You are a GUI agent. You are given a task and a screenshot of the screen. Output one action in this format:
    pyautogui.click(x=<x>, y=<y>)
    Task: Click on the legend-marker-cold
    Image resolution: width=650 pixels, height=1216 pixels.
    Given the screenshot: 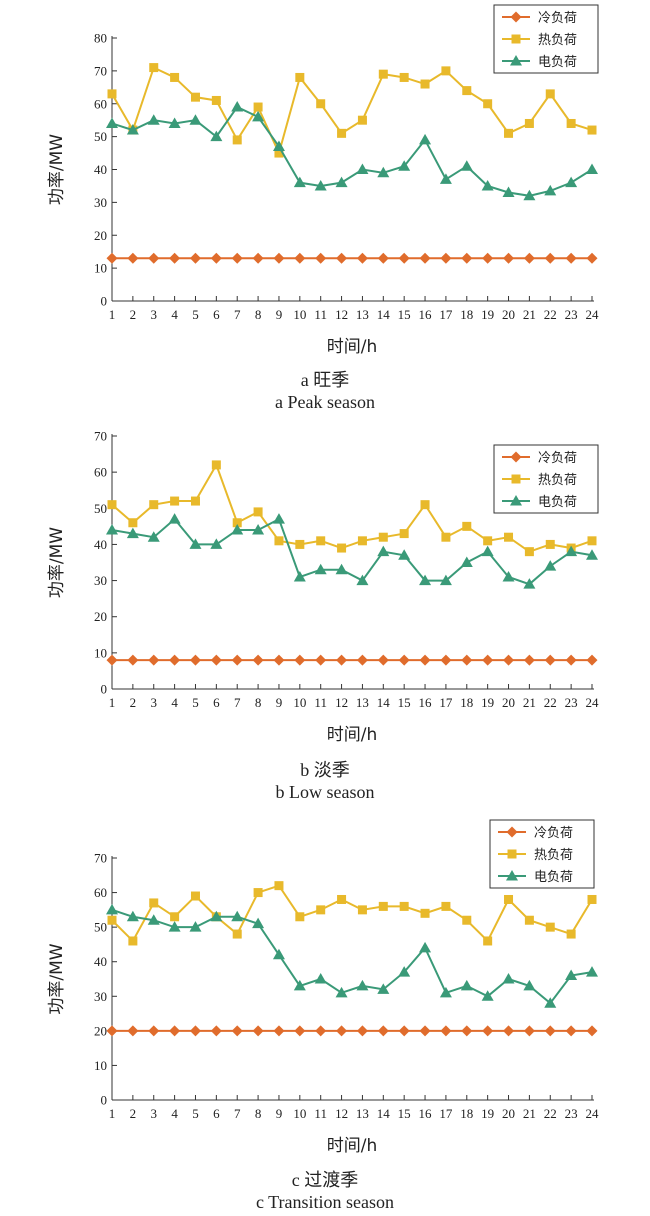 What is the action you would take?
    pyautogui.click(x=516, y=17)
    